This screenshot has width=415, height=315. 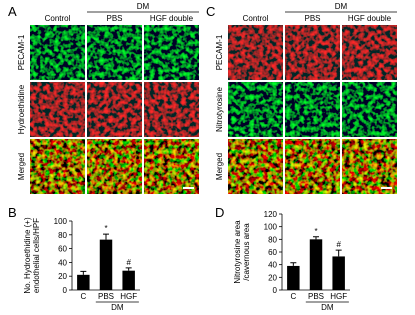 I want to click on y-tick-label: 120, so click(x=271, y=214).